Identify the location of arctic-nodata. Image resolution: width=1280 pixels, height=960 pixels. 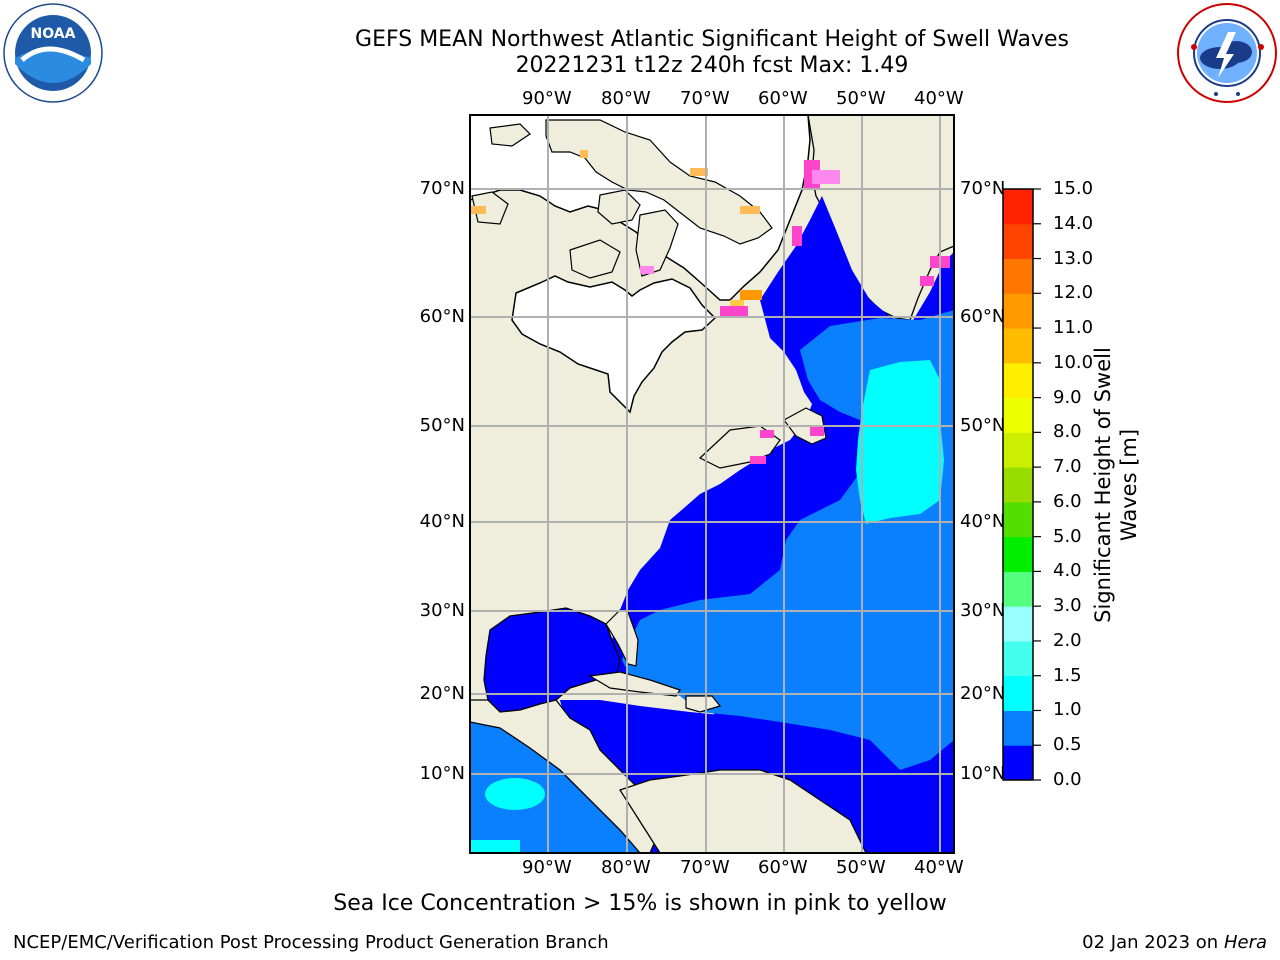
(640, 208).